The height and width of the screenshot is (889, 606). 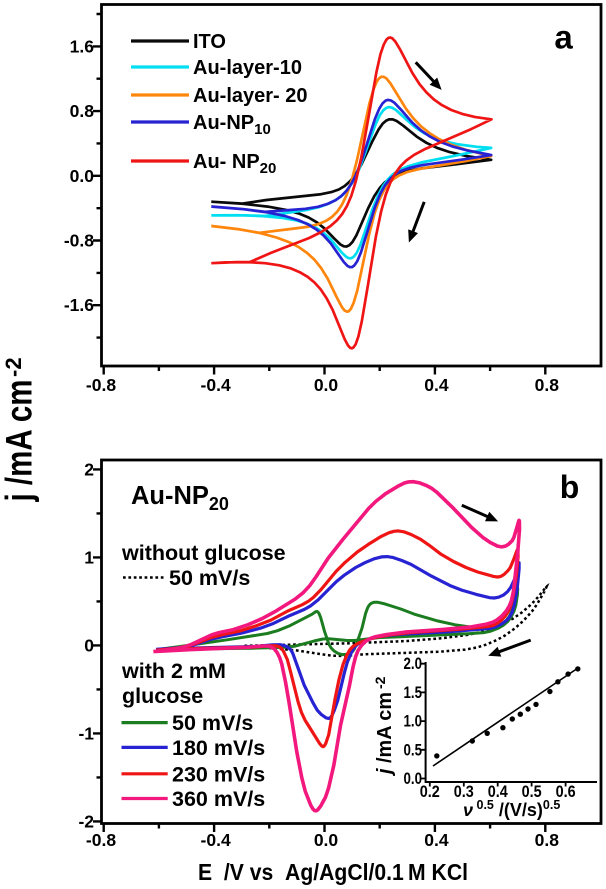 What do you see at coordinates (413, 693) in the screenshot?
I see `svg-text: 1.5` at bounding box center [413, 693].